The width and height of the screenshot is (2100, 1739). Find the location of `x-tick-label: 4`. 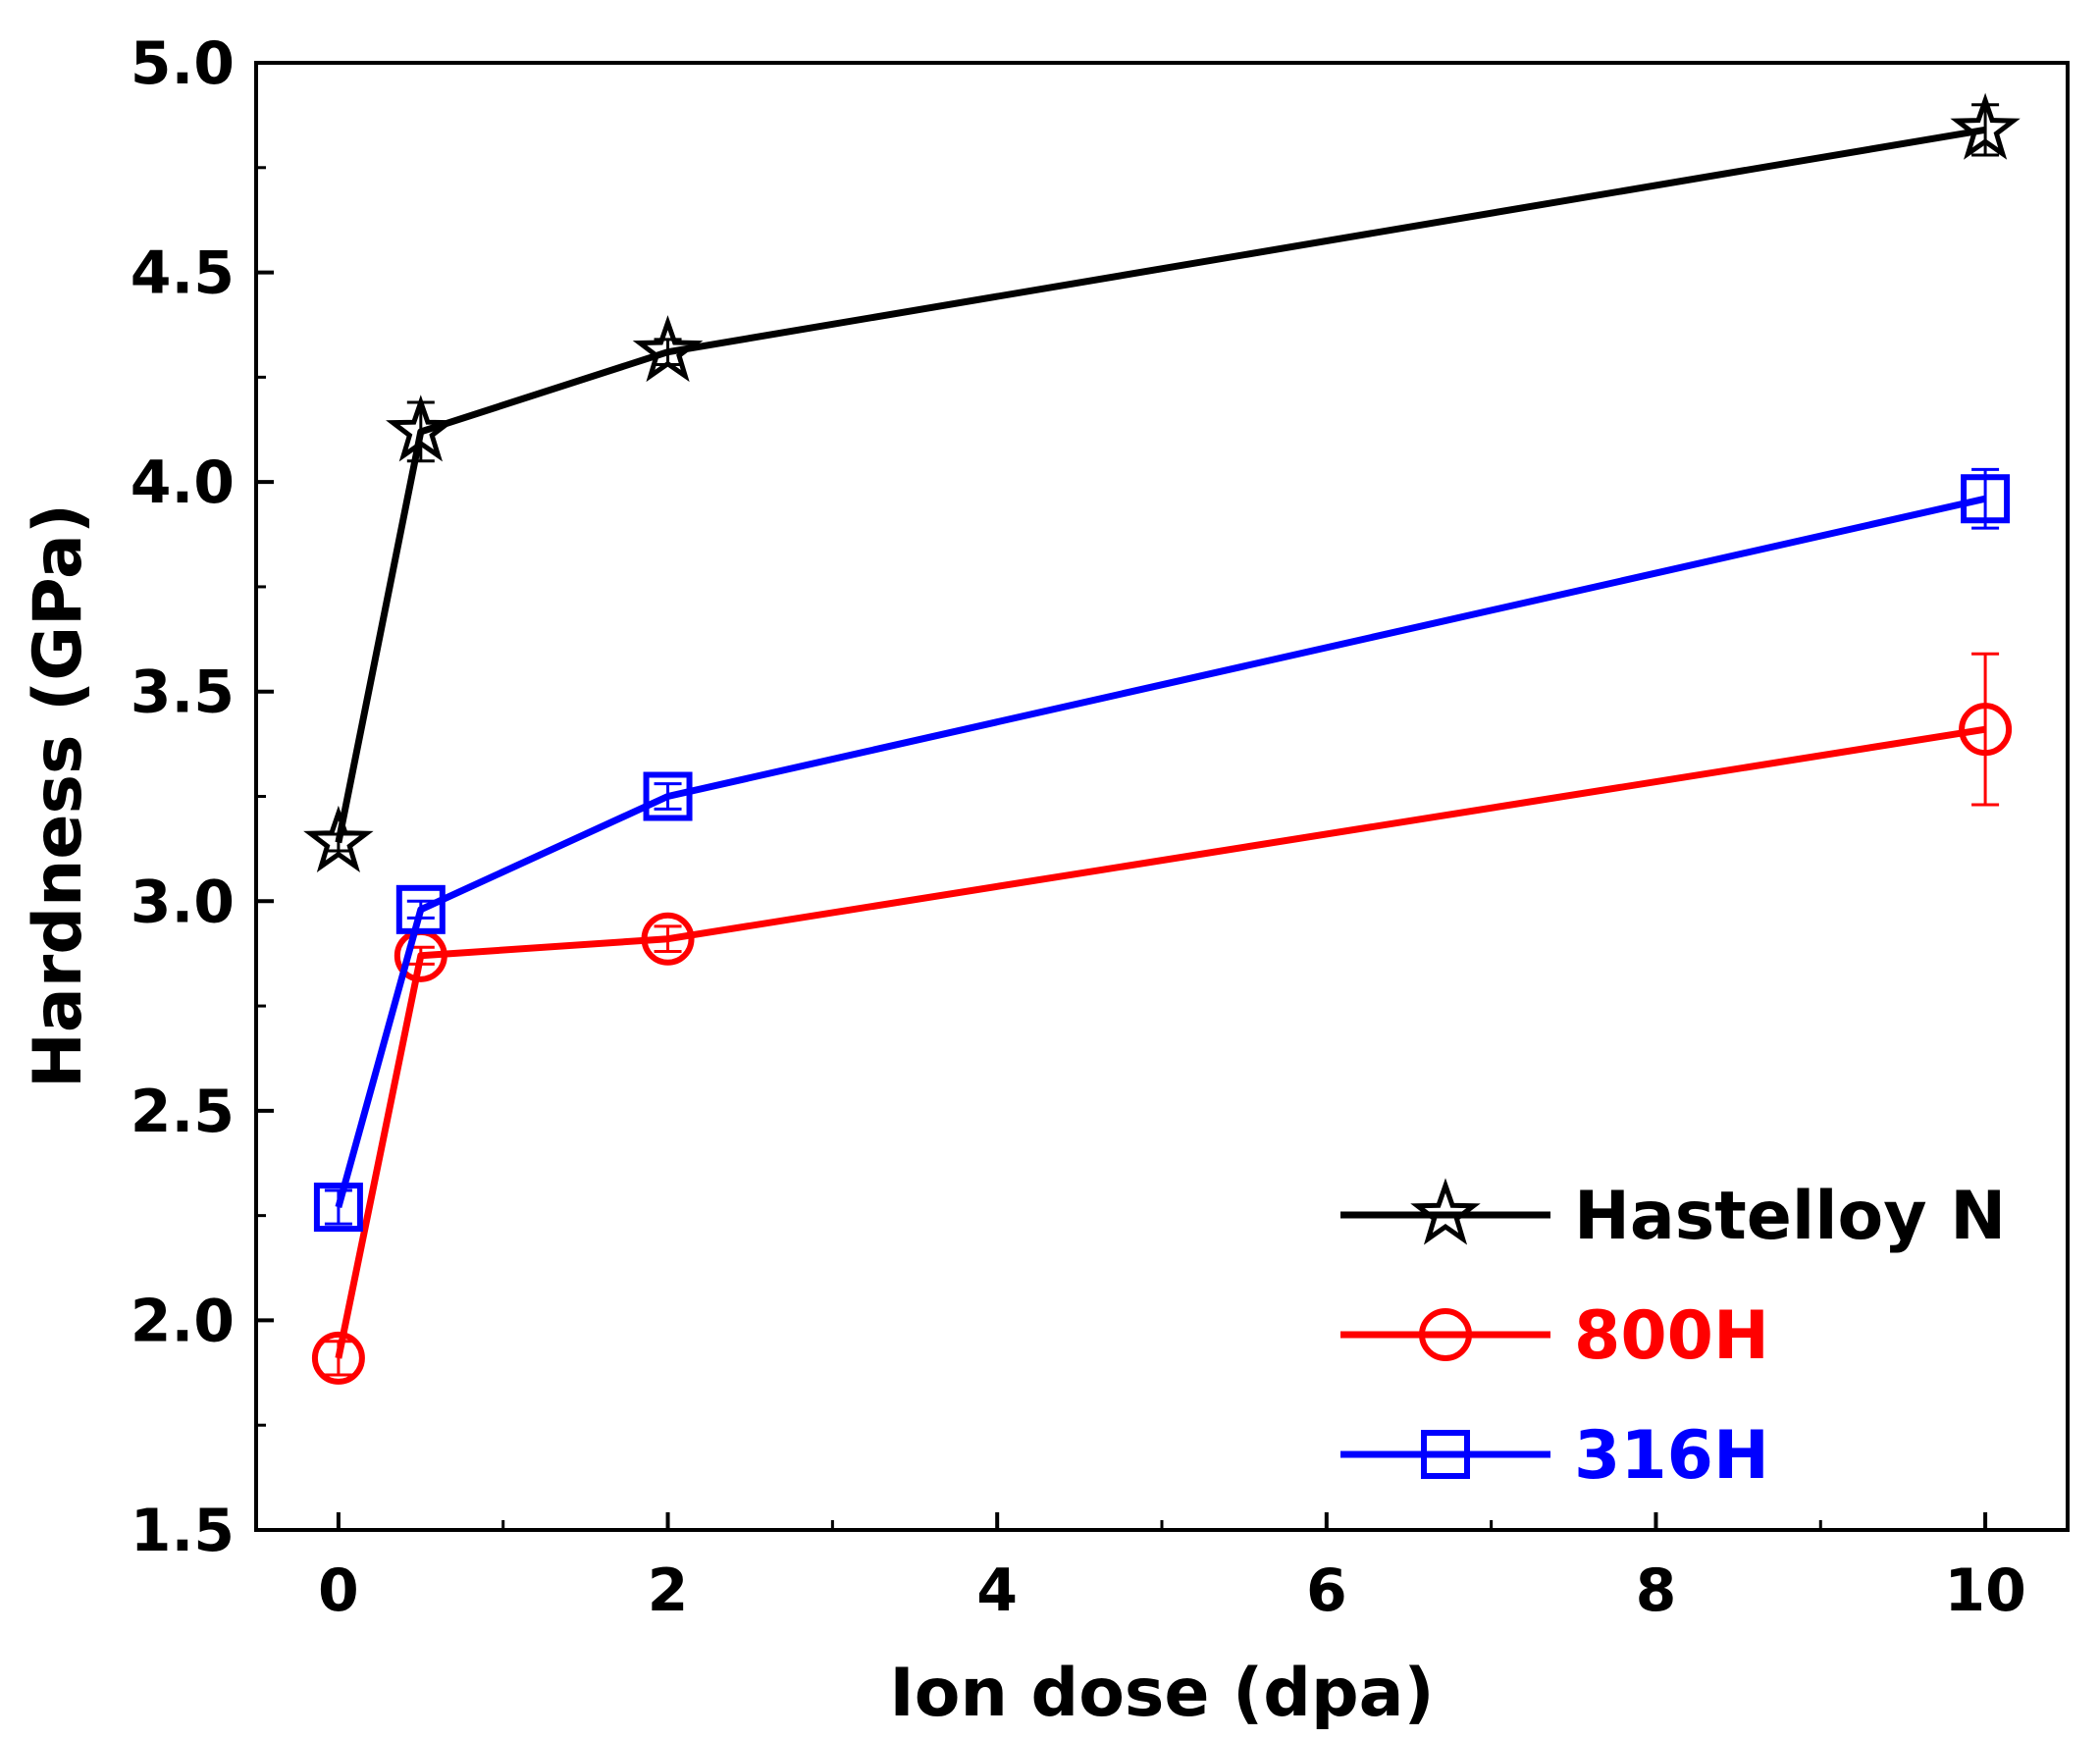

x-tick-label: 4 is located at coordinates (997, 1590).